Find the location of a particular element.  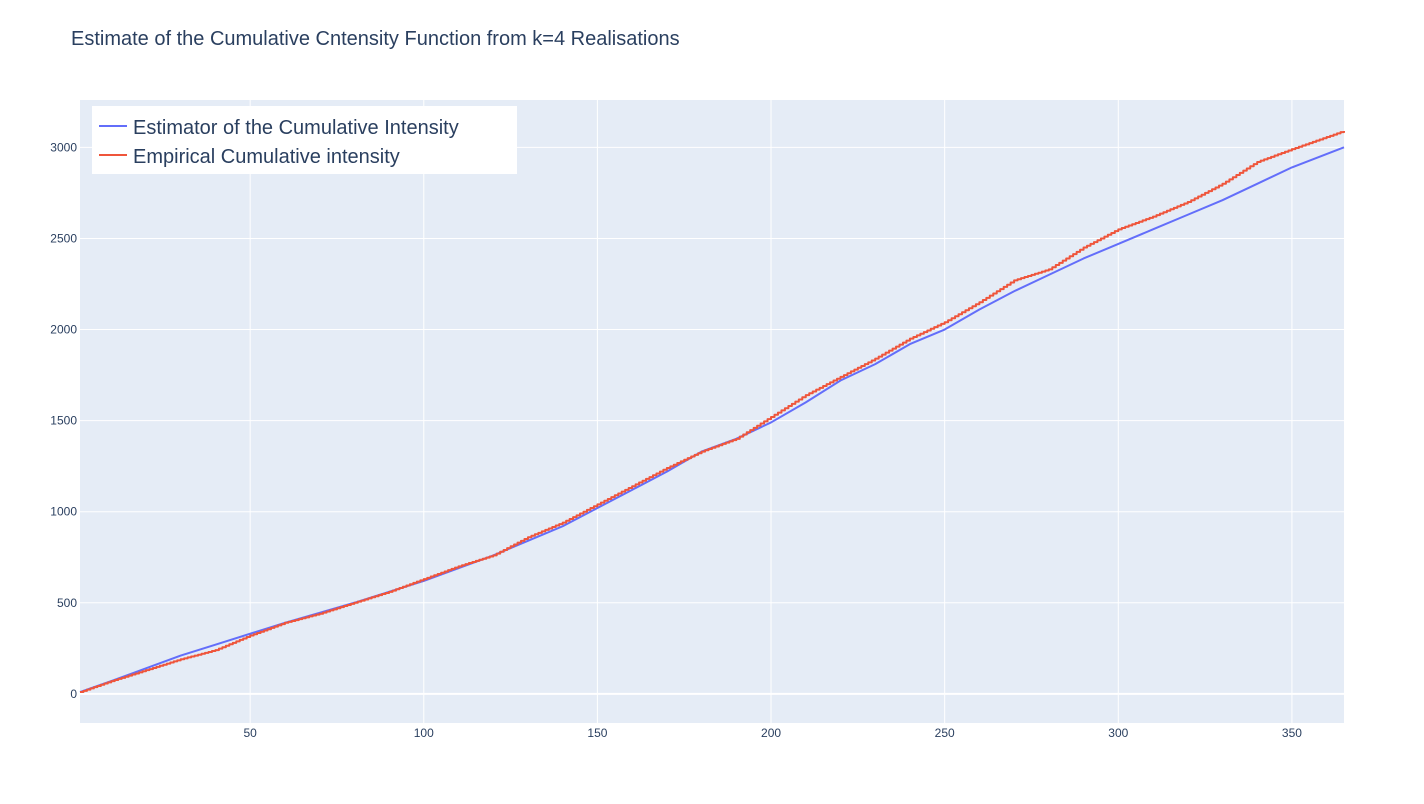

x-tick-label: 150 is located at coordinates (597, 733).